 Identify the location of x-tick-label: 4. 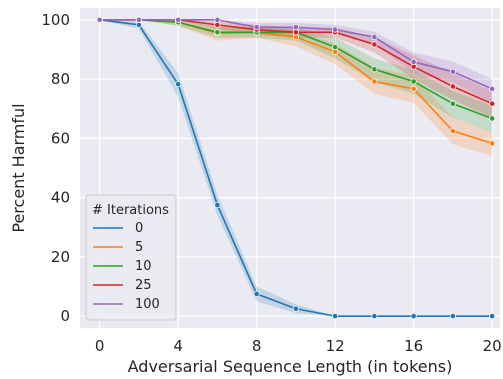
(178, 346).